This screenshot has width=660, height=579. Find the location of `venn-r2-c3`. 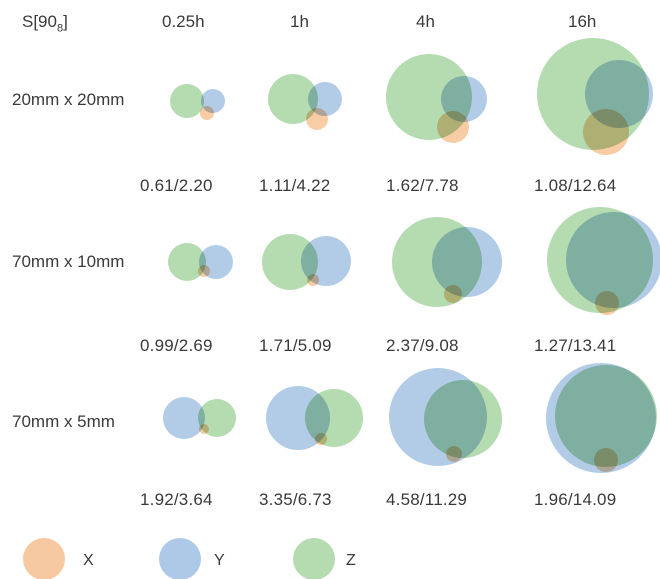

venn-r2-c3 is located at coordinates (601, 418).